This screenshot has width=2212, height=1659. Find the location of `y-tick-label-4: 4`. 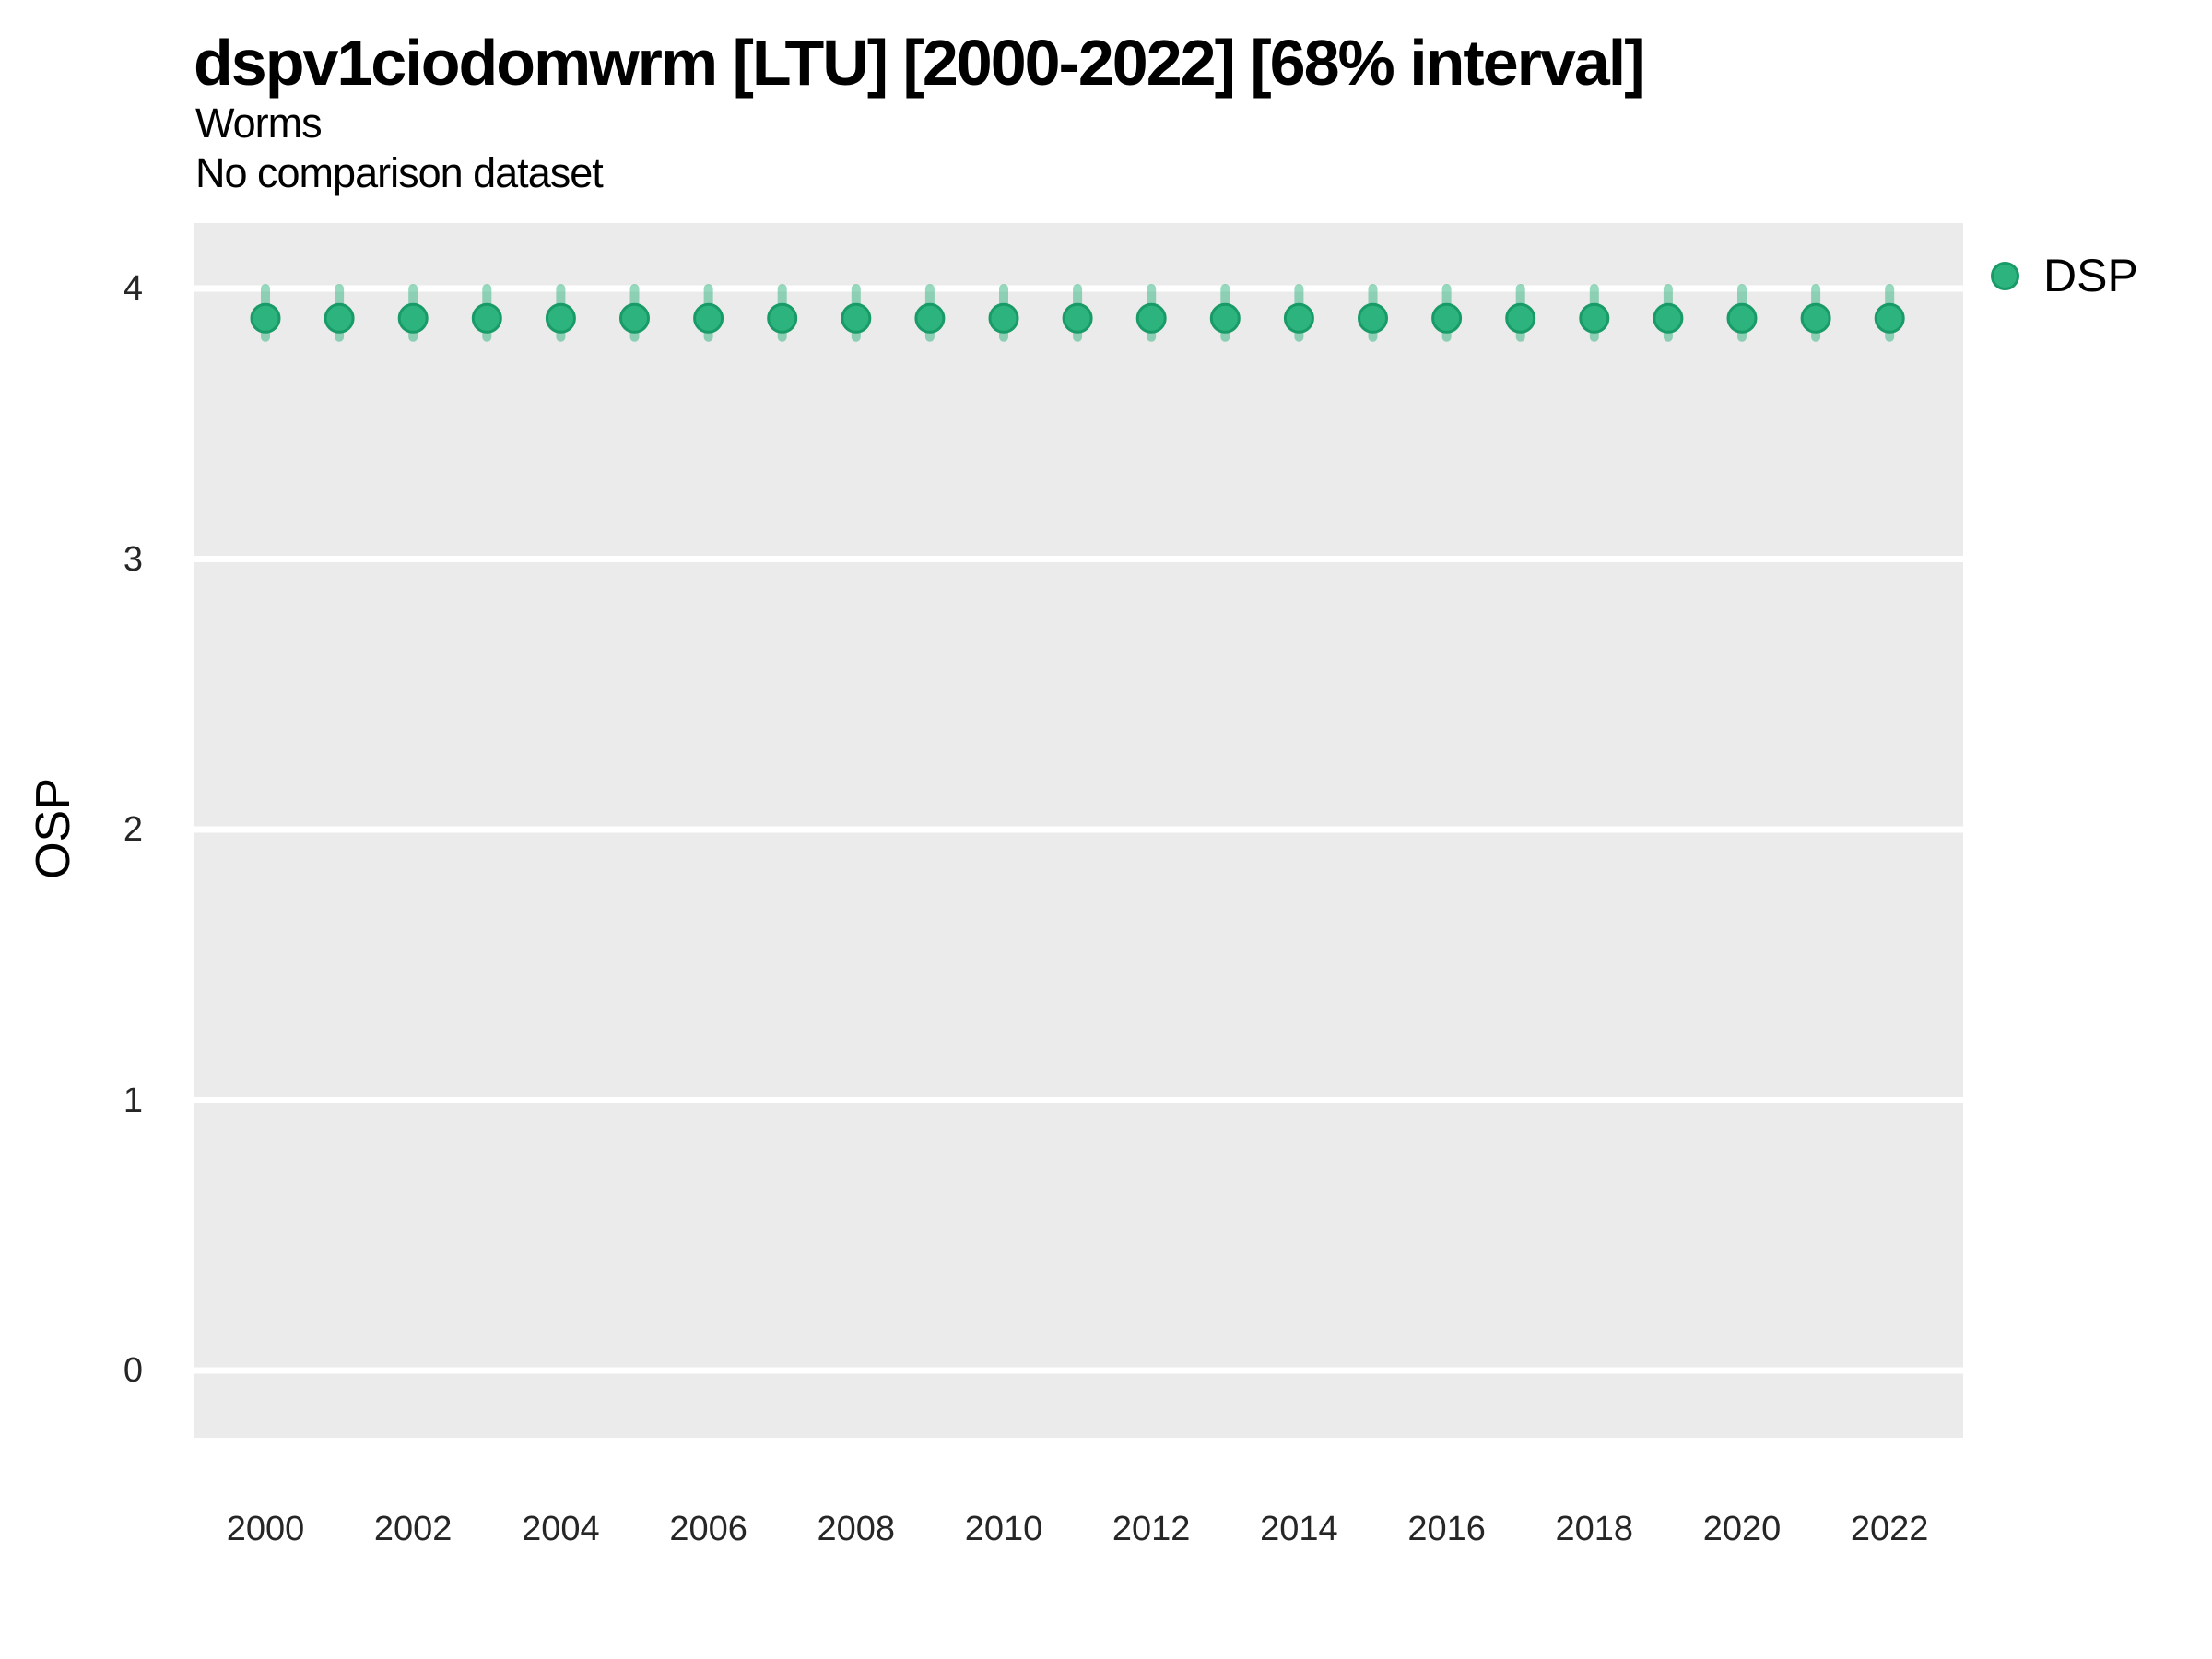

y-tick-label-4: 4 is located at coordinates (133, 288).